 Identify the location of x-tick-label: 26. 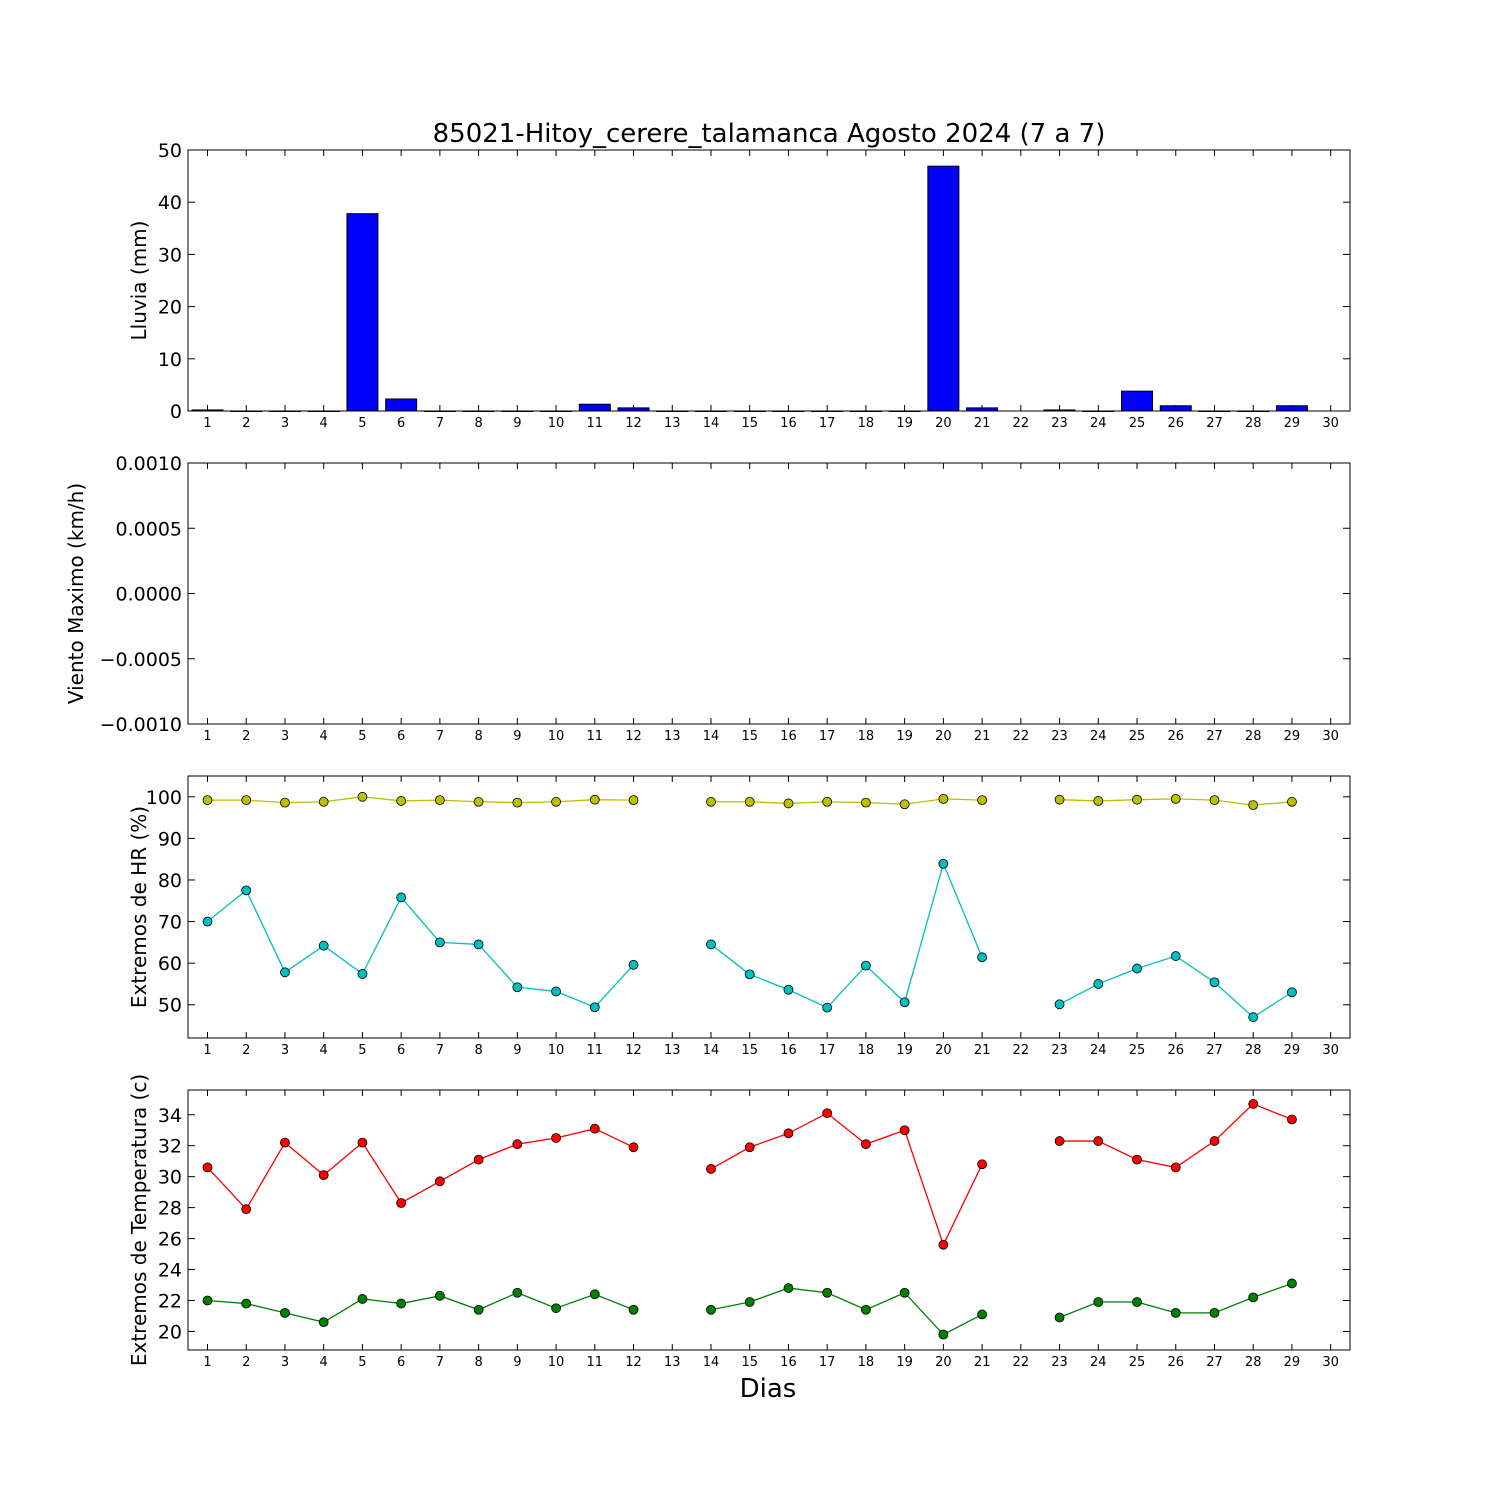
(1175, 423).